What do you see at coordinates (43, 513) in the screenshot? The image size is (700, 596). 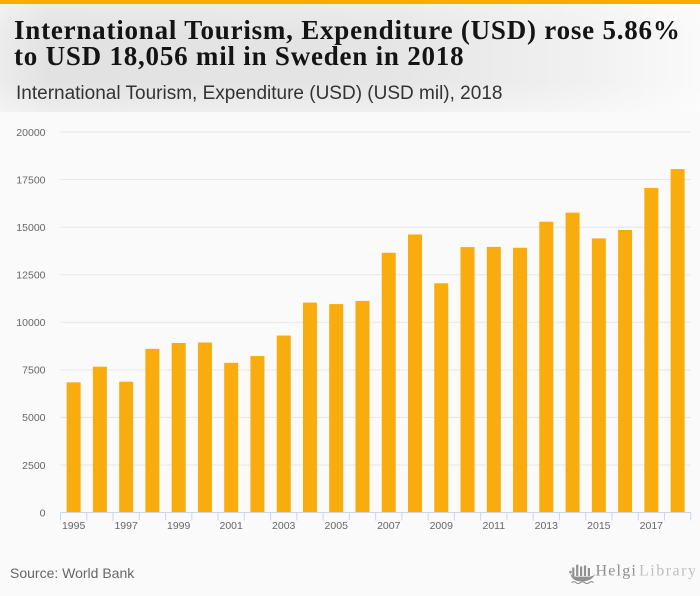 I see `svg-text: 0` at bounding box center [43, 513].